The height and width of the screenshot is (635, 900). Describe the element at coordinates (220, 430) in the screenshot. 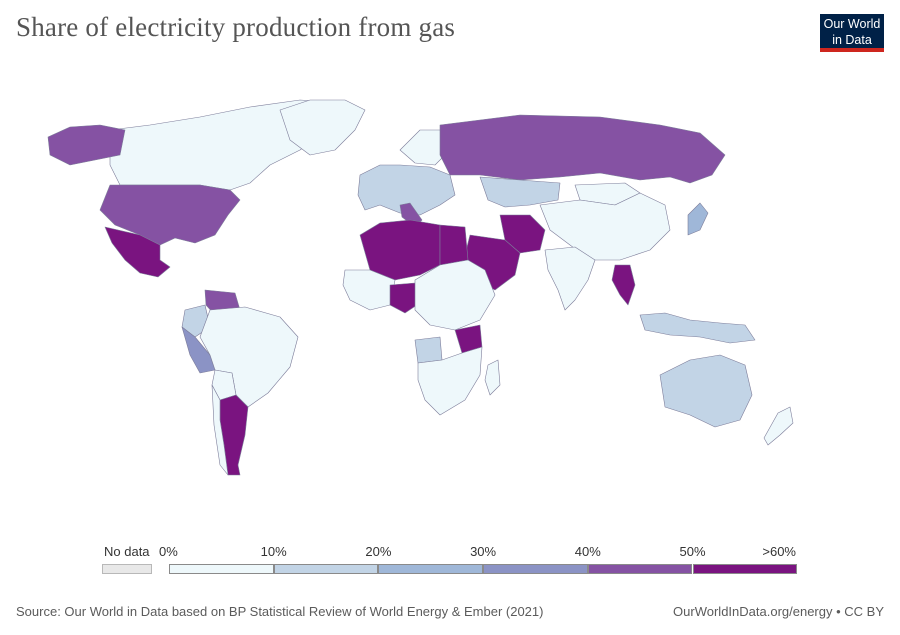

I see `region-chile` at that location.